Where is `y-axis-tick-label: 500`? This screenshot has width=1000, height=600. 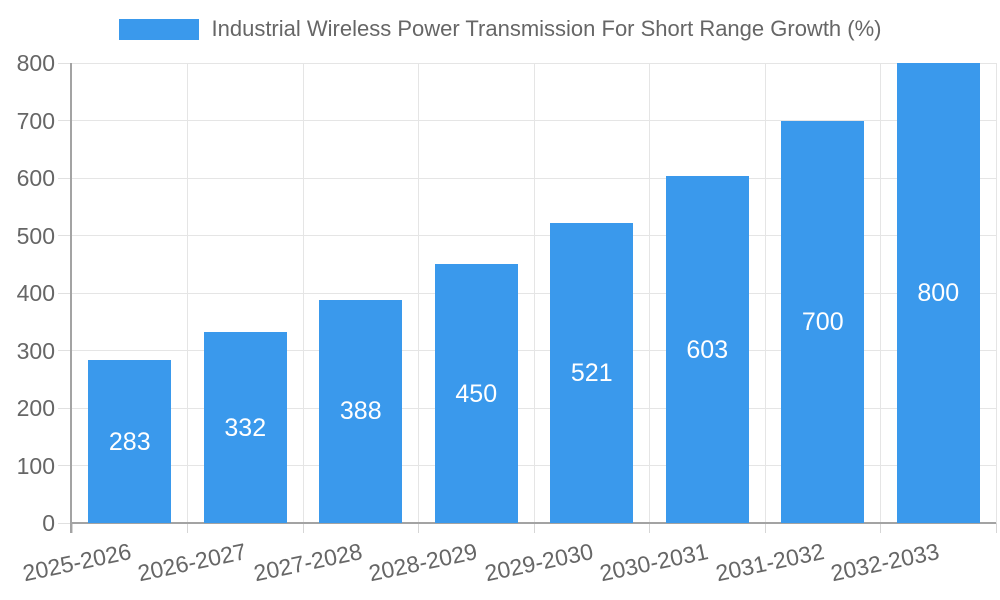
y-axis-tick-label: 500 is located at coordinates (35, 235).